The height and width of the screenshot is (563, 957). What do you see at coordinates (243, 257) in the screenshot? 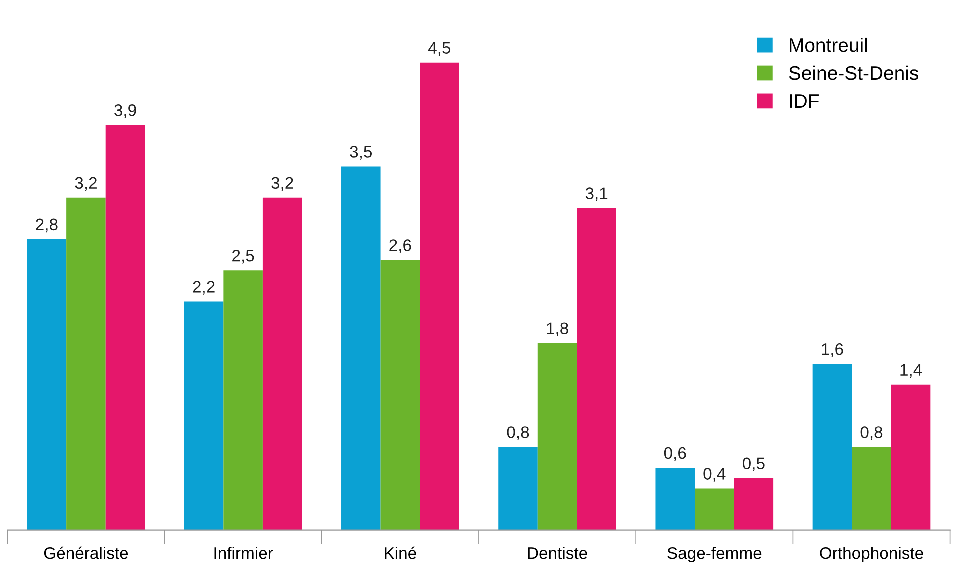
I see `data-label: 2,5` at bounding box center [243, 257].